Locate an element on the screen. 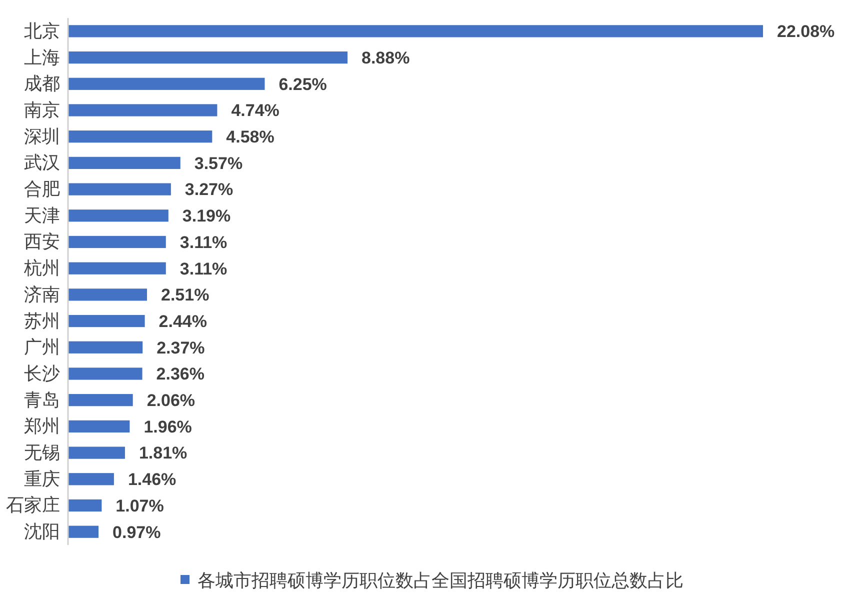 The width and height of the screenshot is (864, 612). data-label: 22.08% is located at coordinates (806, 32).